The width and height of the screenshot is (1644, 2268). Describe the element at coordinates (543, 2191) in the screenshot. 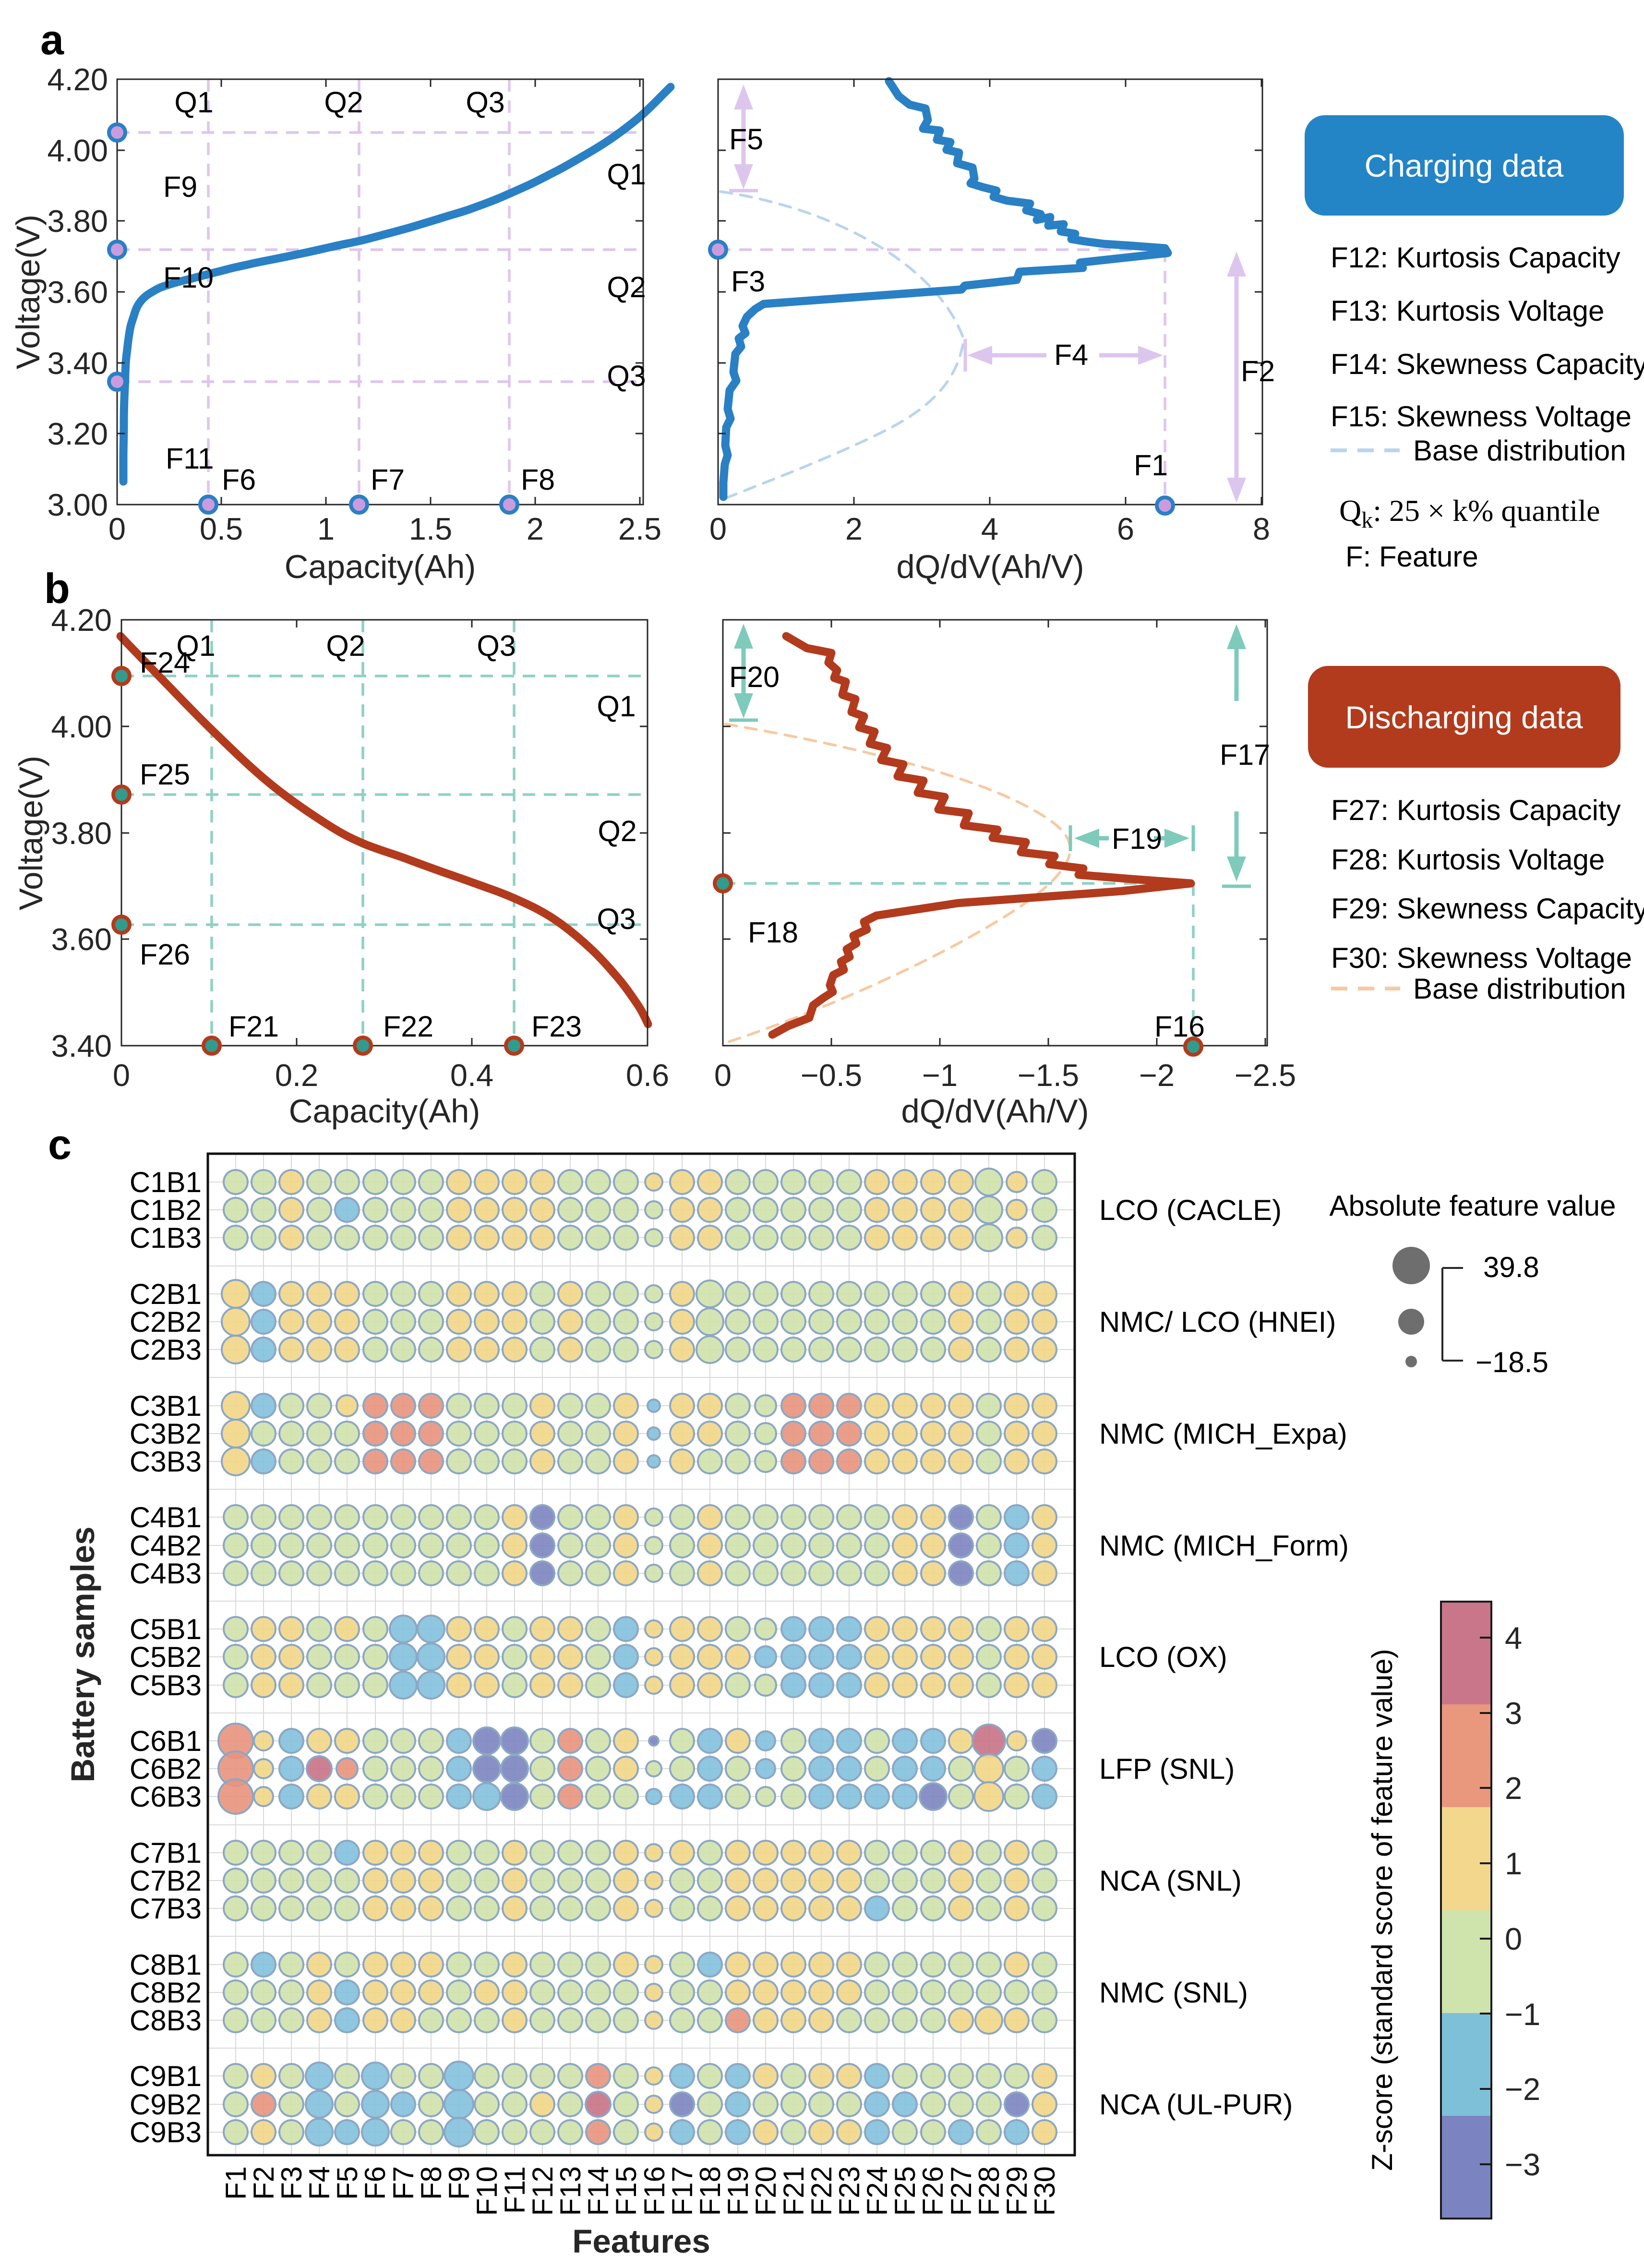

I see `svg-text: F12` at that location.